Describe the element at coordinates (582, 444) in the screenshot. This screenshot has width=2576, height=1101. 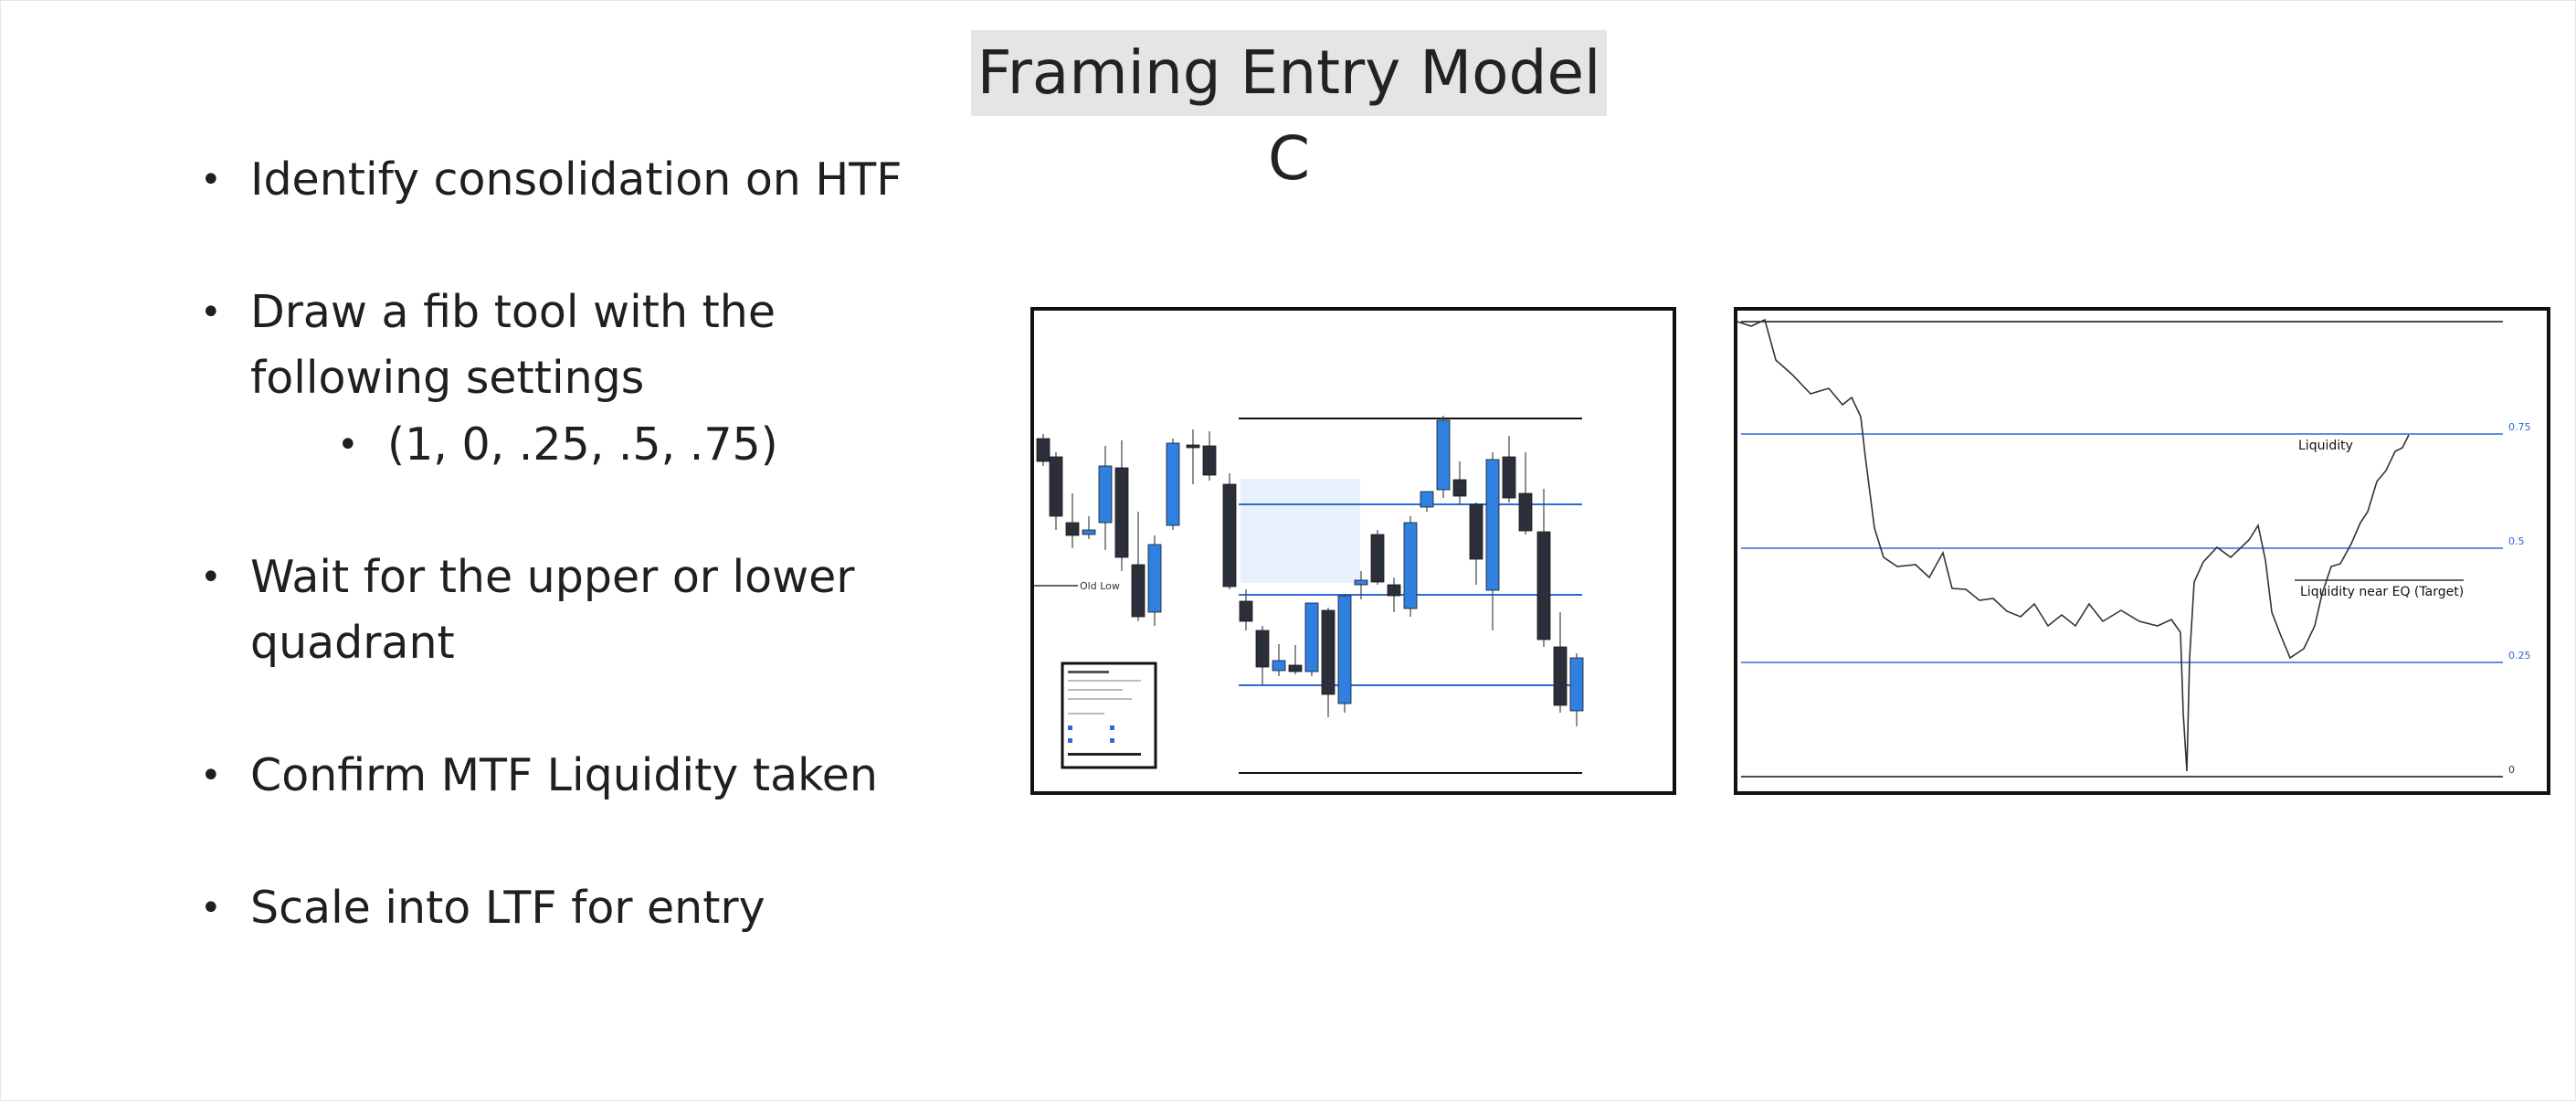
I see `bullet-text: (1, 0, .25, .5, .75)` at that location.